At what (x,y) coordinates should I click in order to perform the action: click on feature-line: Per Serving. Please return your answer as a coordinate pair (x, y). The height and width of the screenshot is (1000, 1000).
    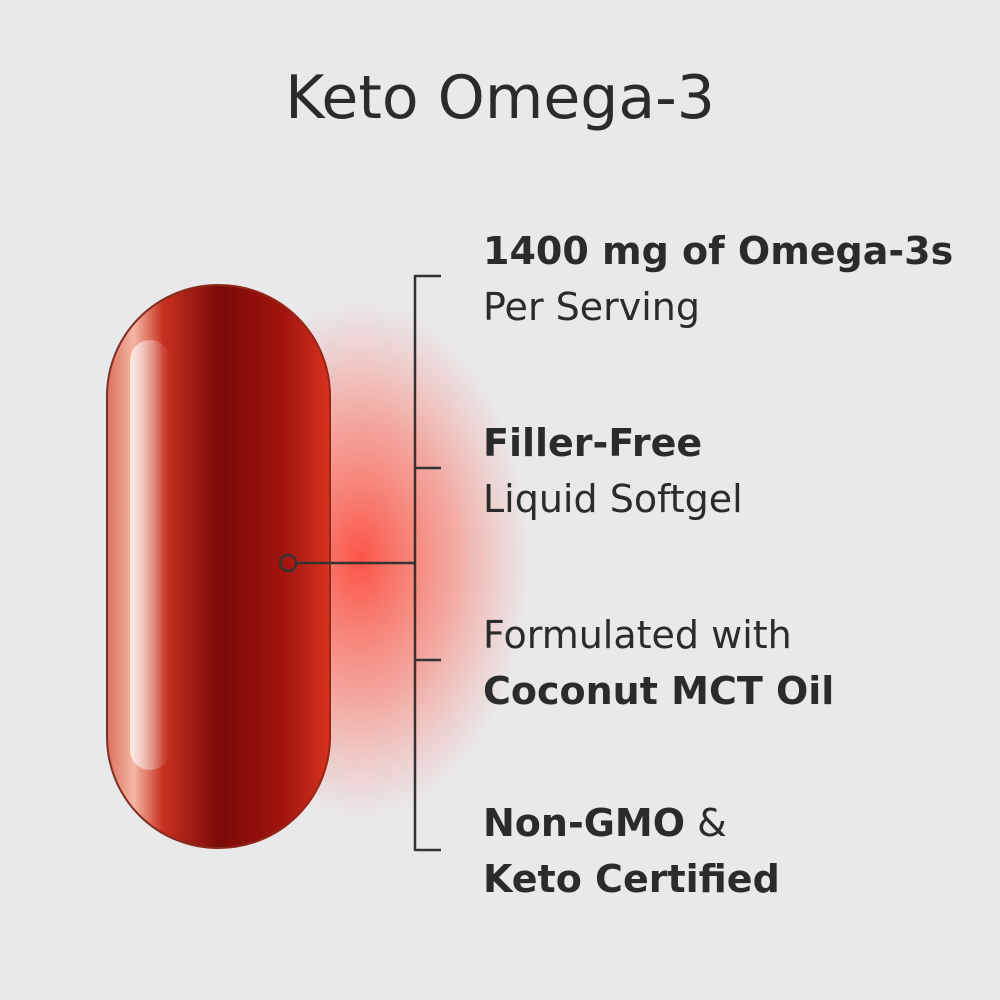
    Looking at the image, I should click on (591, 307).